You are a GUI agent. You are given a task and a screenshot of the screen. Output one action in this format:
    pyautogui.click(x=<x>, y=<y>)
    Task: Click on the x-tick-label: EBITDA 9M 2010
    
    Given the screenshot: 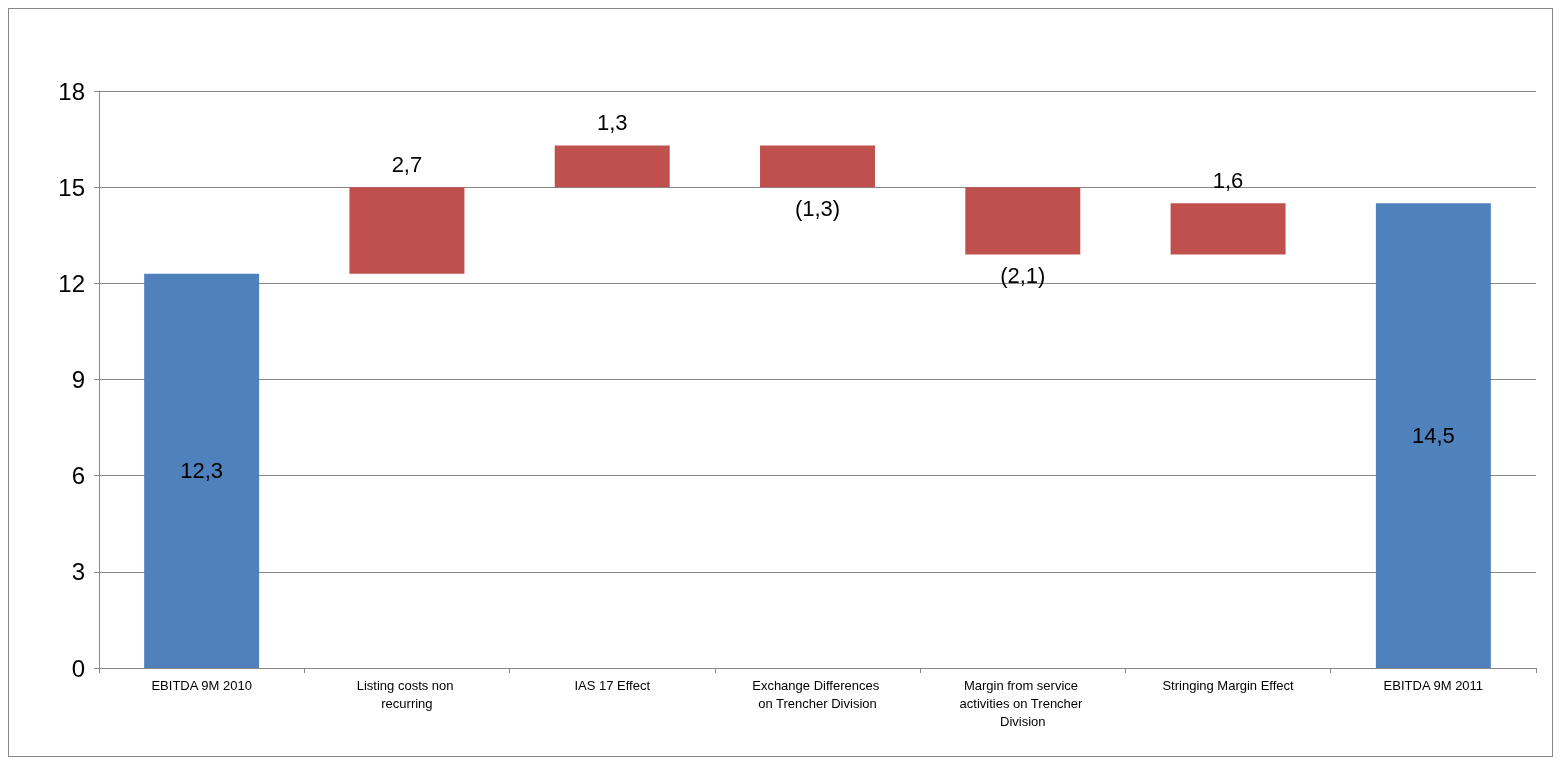 What is the action you would take?
    pyautogui.click(x=201, y=685)
    